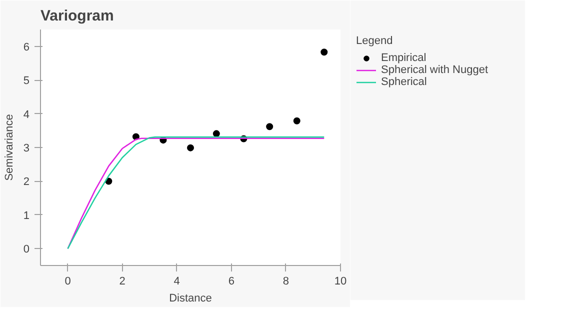 The image size is (568, 319). What do you see at coordinates (404, 82) in the screenshot?
I see `legend-label: Spherical` at bounding box center [404, 82].